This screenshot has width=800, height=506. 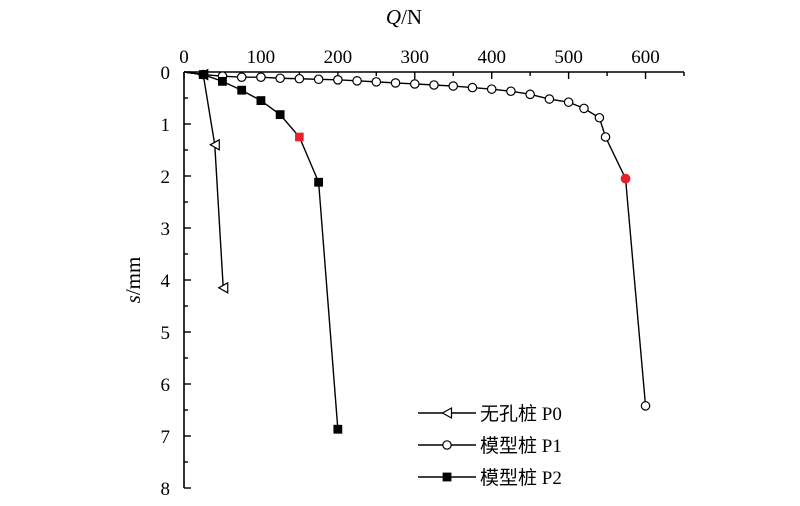 What do you see at coordinates (491, 57) in the screenshot?
I see `x-tick-label: 400` at bounding box center [491, 57].